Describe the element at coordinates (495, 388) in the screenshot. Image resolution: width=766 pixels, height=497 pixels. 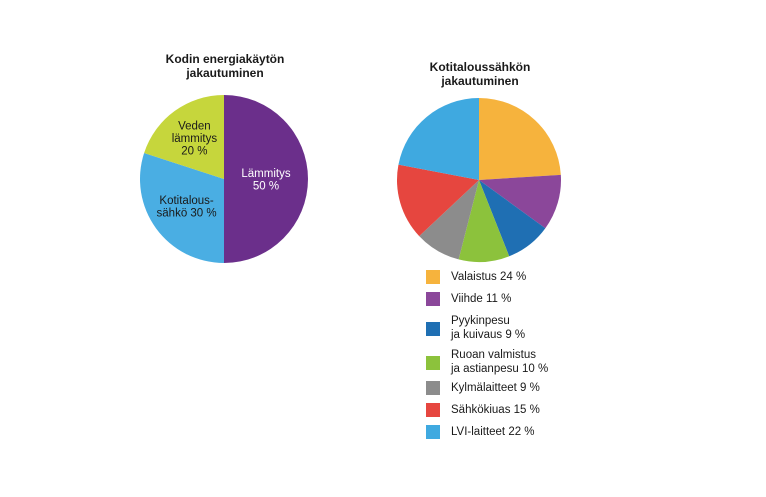
I see `legend-label: Kylmälaitteet 9 %` at that location.